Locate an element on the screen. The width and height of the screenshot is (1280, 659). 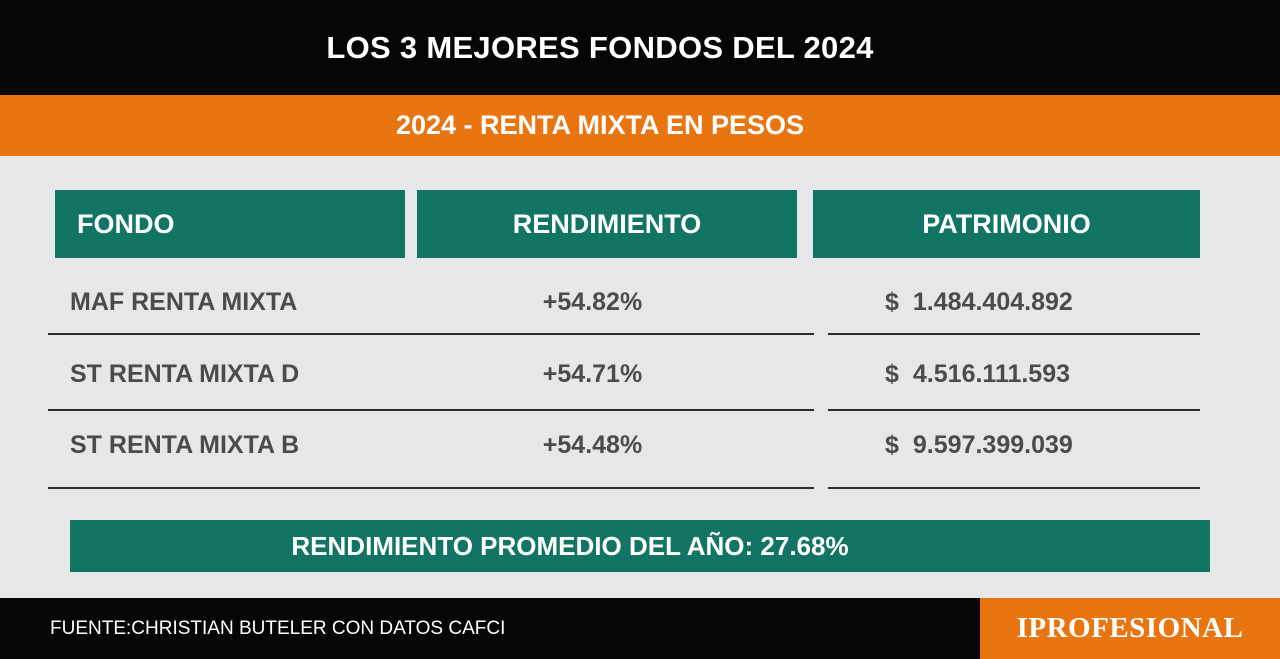
patrimonio-value: 4.516.111.593 is located at coordinates (991, 373).